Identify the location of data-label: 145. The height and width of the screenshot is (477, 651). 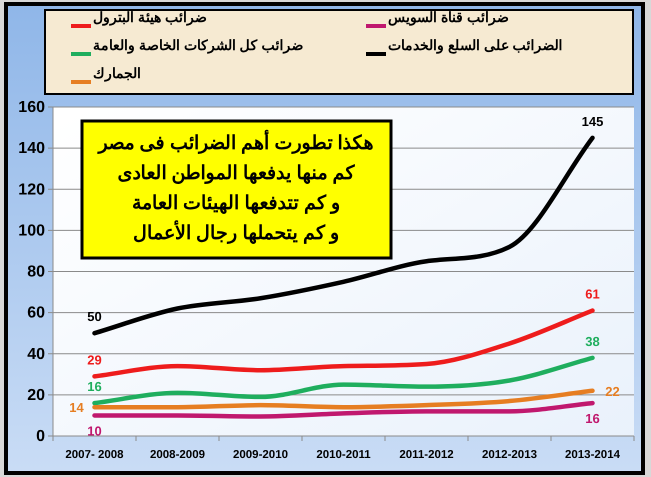
(593, 121).